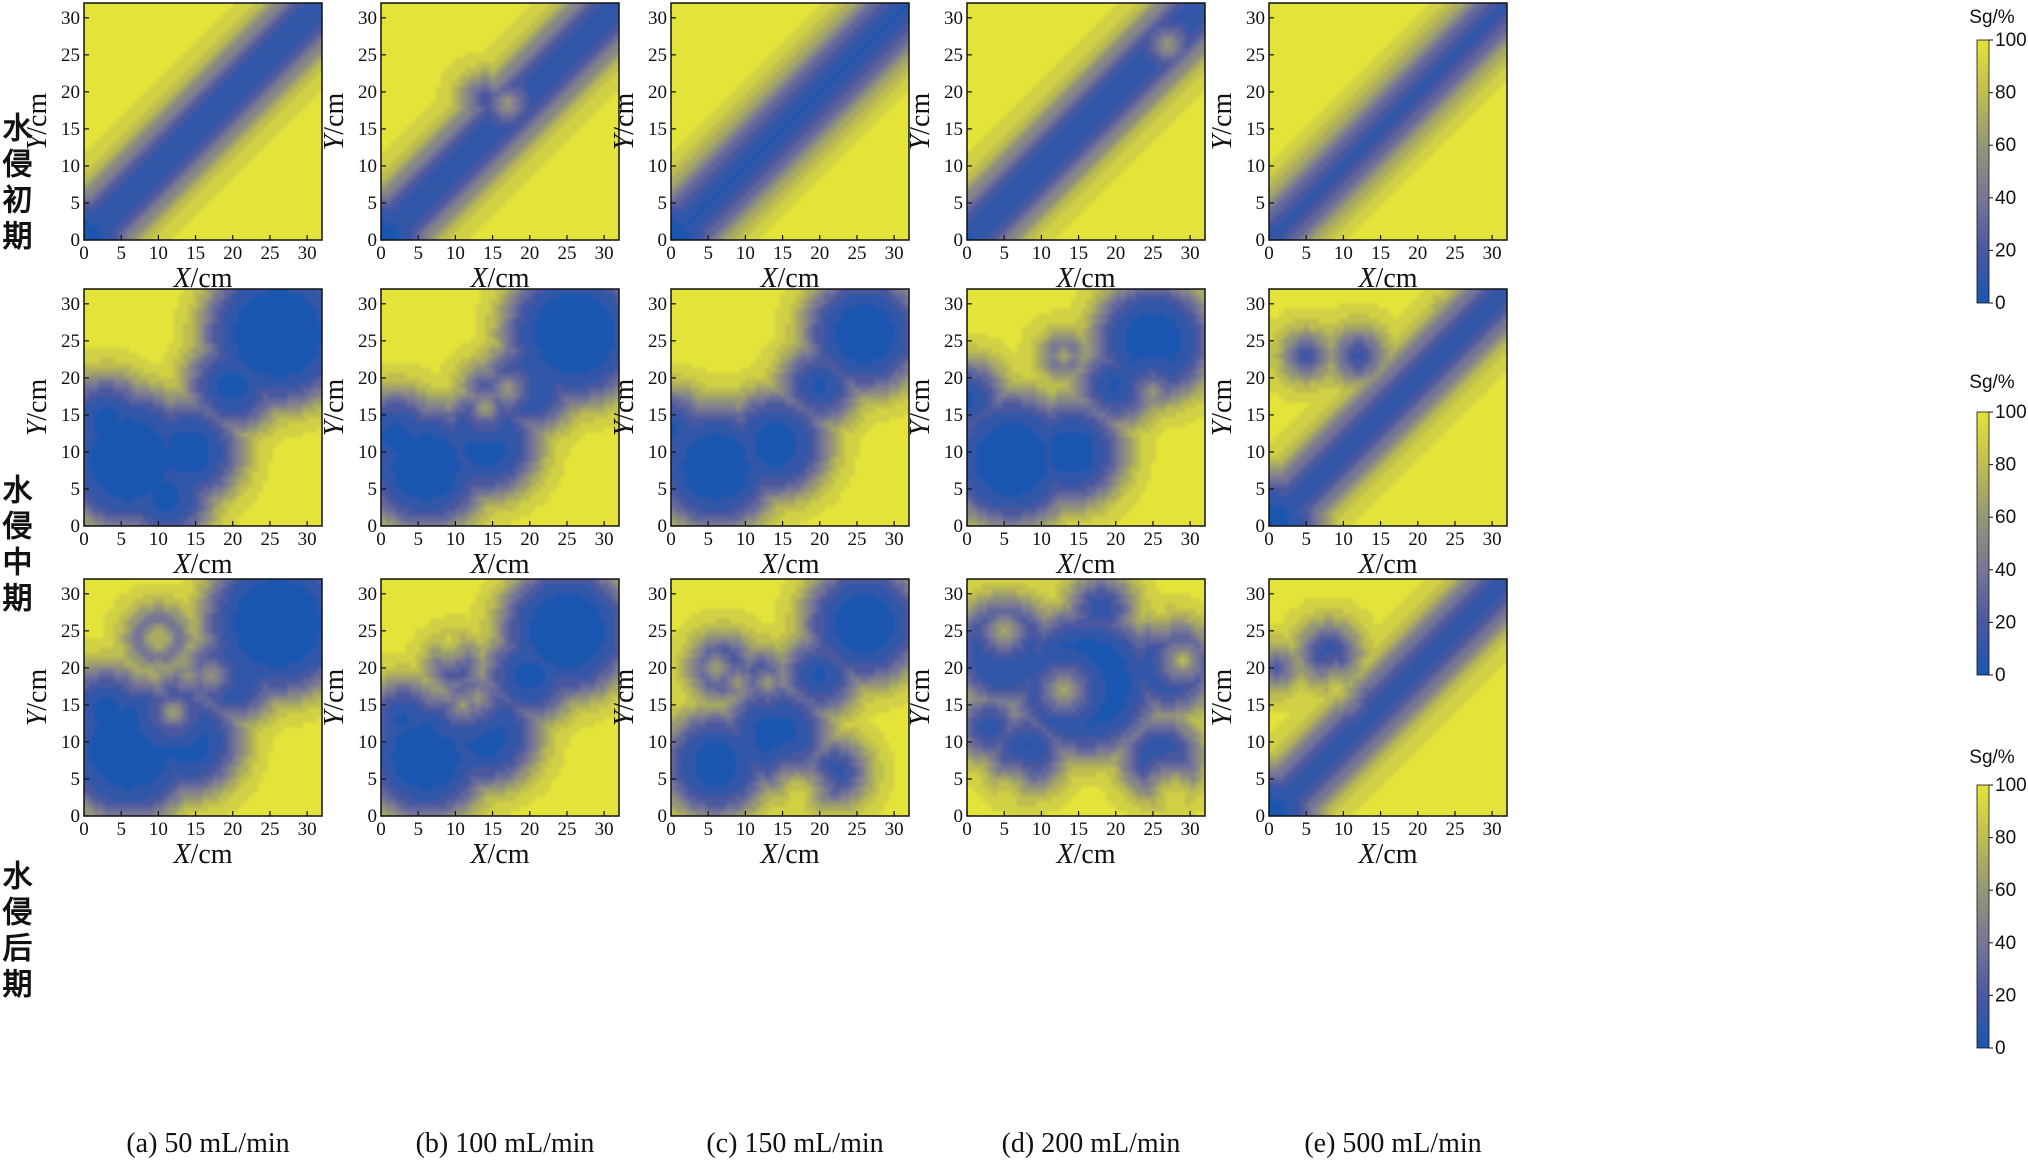 The height and width of the screenshot is (1162, 2028). Describe the element at coordinates (17, 932) in the screenshot. I see `row-label-late: 水侵后期` at that location.